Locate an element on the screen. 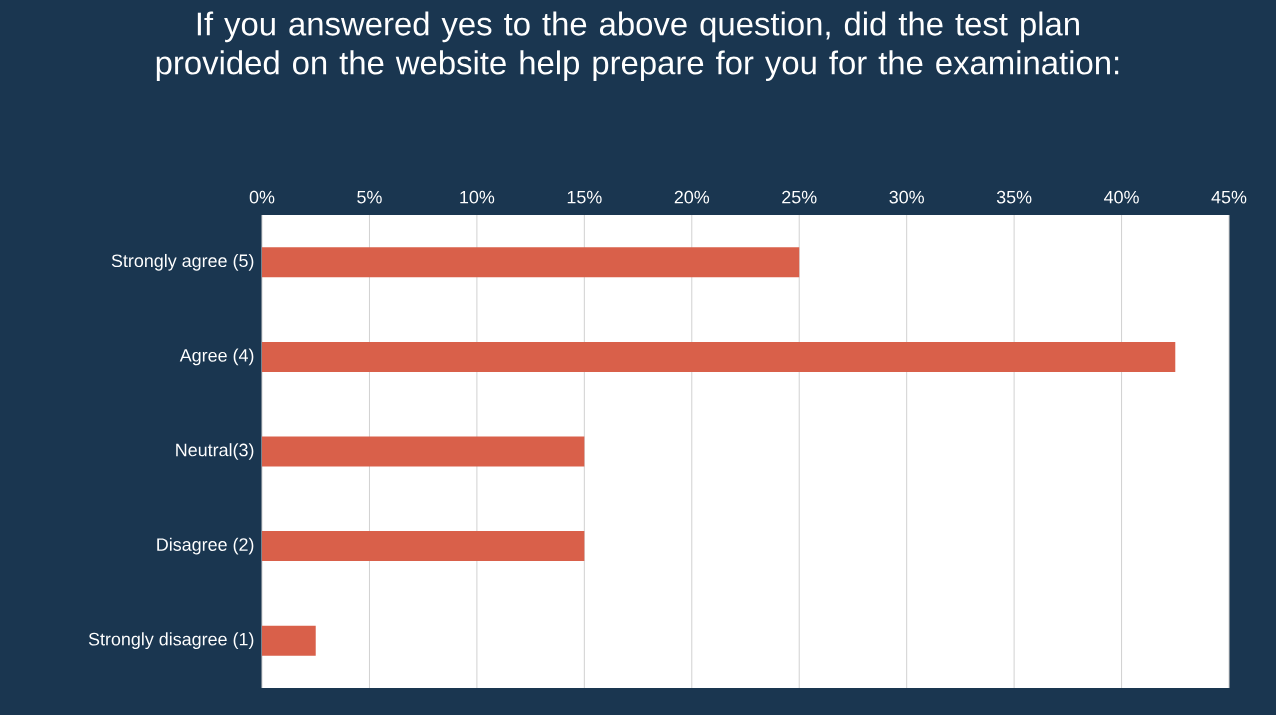  y-tick-label: Disagree (2) is located at coordinates (205, 546).